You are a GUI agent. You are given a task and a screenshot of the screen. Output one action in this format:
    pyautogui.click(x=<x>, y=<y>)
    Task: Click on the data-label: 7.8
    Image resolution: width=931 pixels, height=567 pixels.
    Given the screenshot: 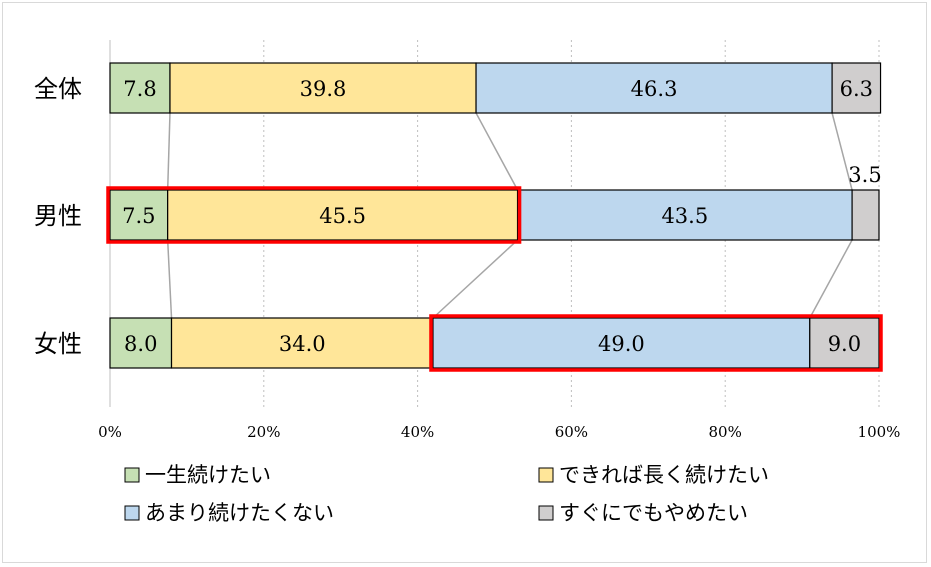 What is the action you would take?
    pyautogui.click(x=139, y=89)
    